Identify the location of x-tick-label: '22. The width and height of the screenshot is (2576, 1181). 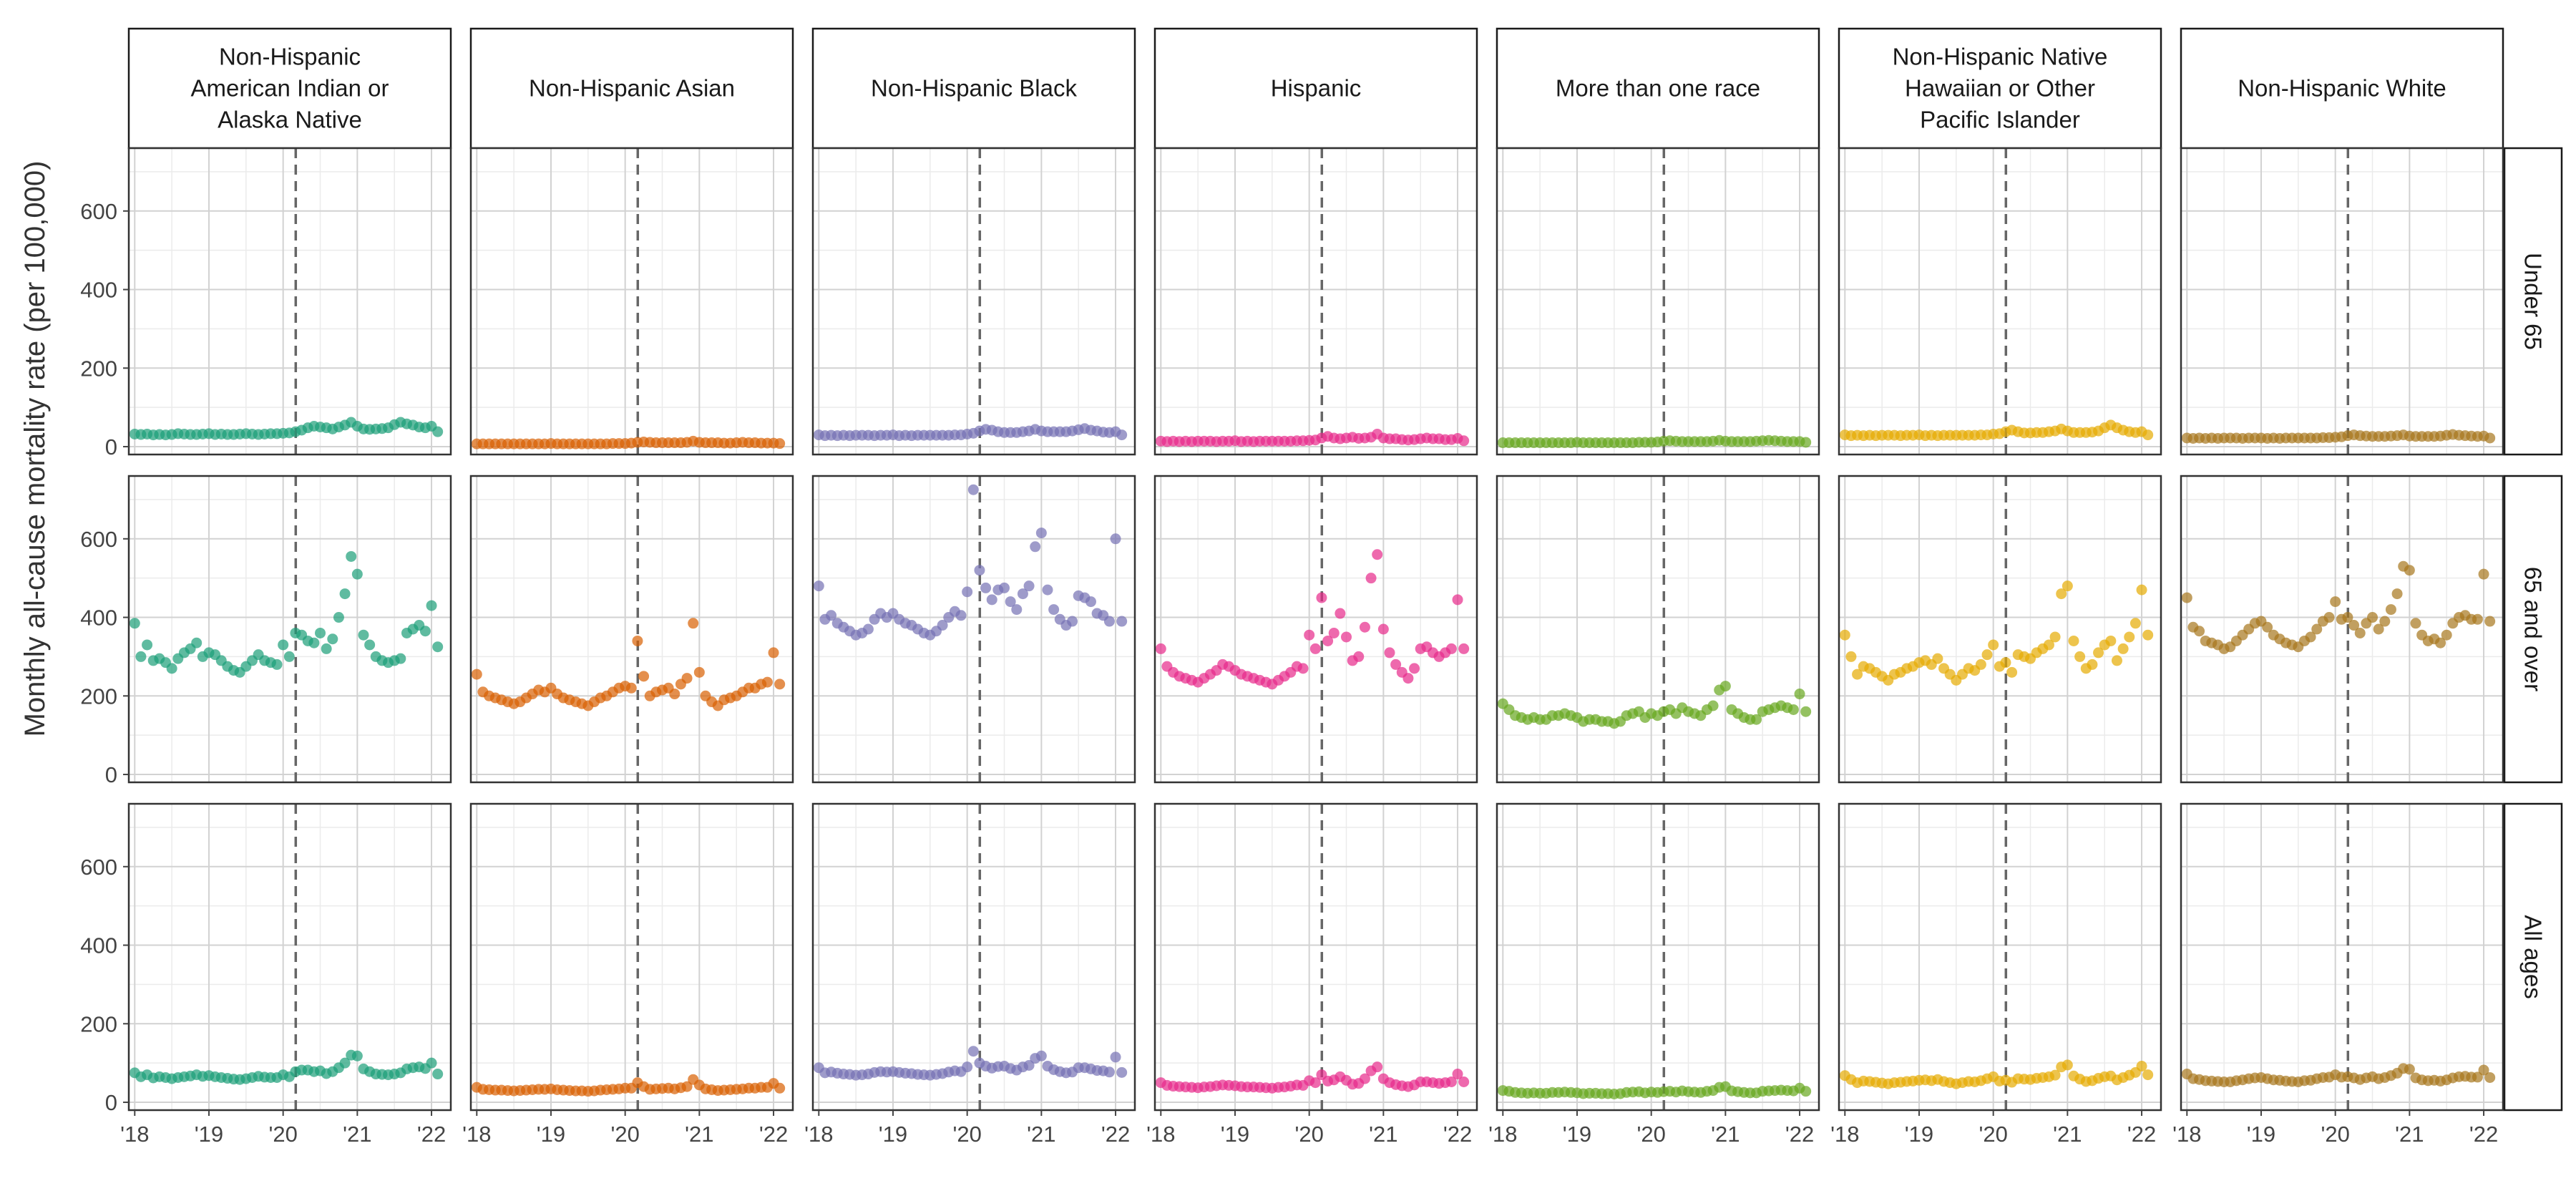
(773, 1134).